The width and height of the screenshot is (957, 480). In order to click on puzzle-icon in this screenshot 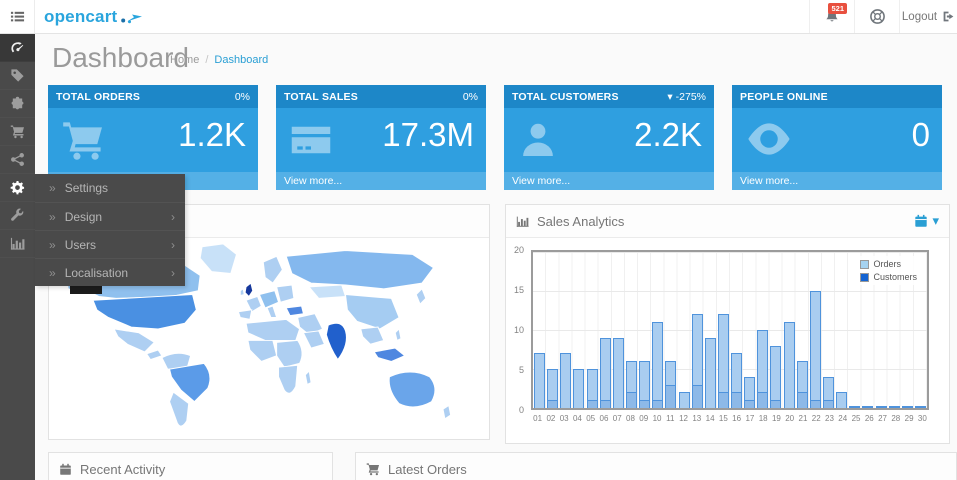, I will do `click(17, 103)`.